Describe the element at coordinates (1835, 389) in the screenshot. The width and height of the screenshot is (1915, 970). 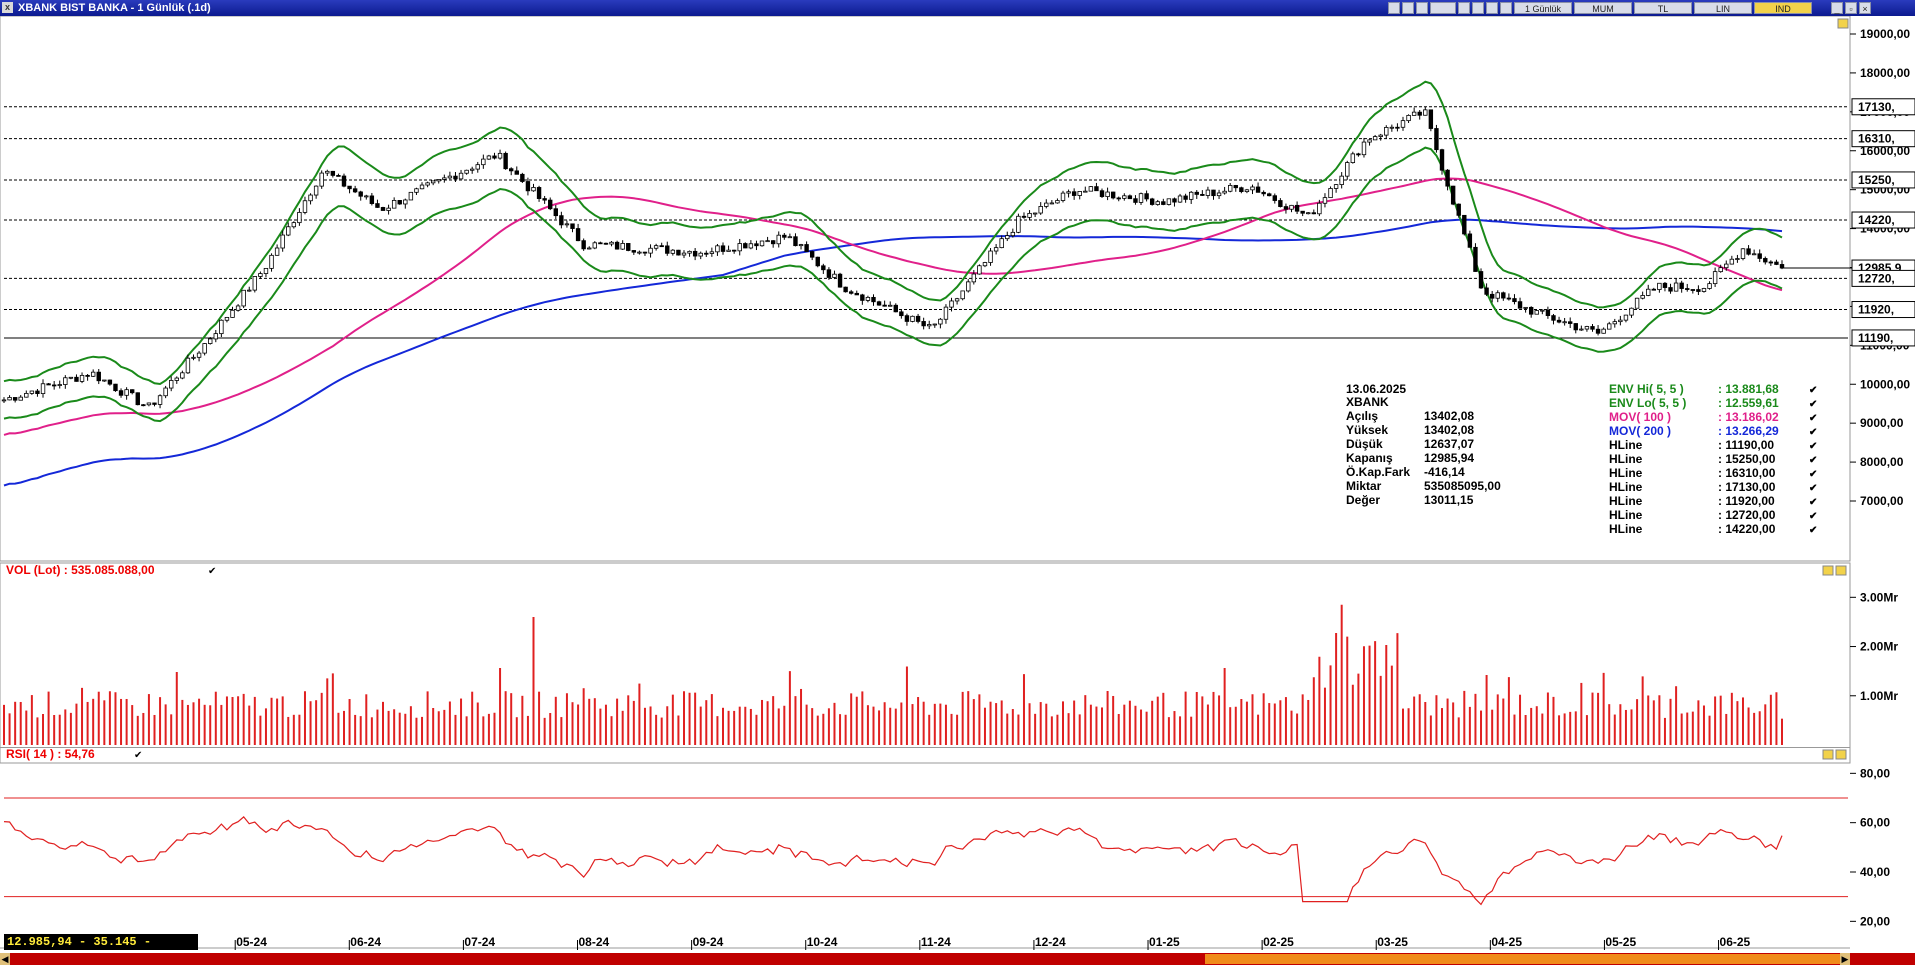
I see `panel-controls` at that location.